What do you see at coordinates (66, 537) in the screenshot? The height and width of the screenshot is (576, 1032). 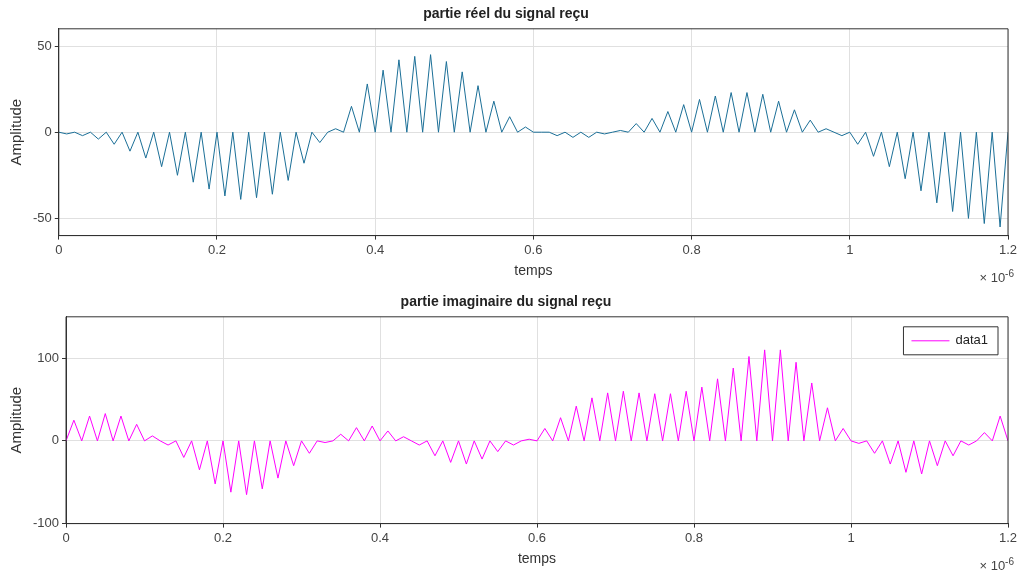 I see `x-tick-label: 0` at bounding box center [66, 537].